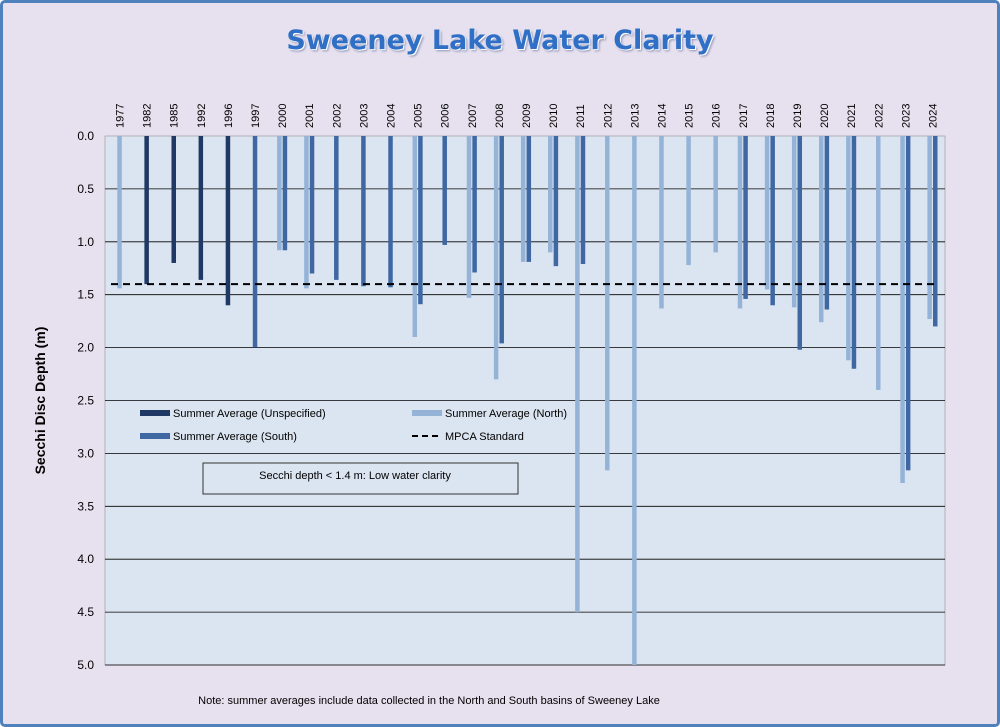 The height and width of the screenshot is (727, 1000). I want to click on legend-label: MPCA Standard, so click(484, 437).